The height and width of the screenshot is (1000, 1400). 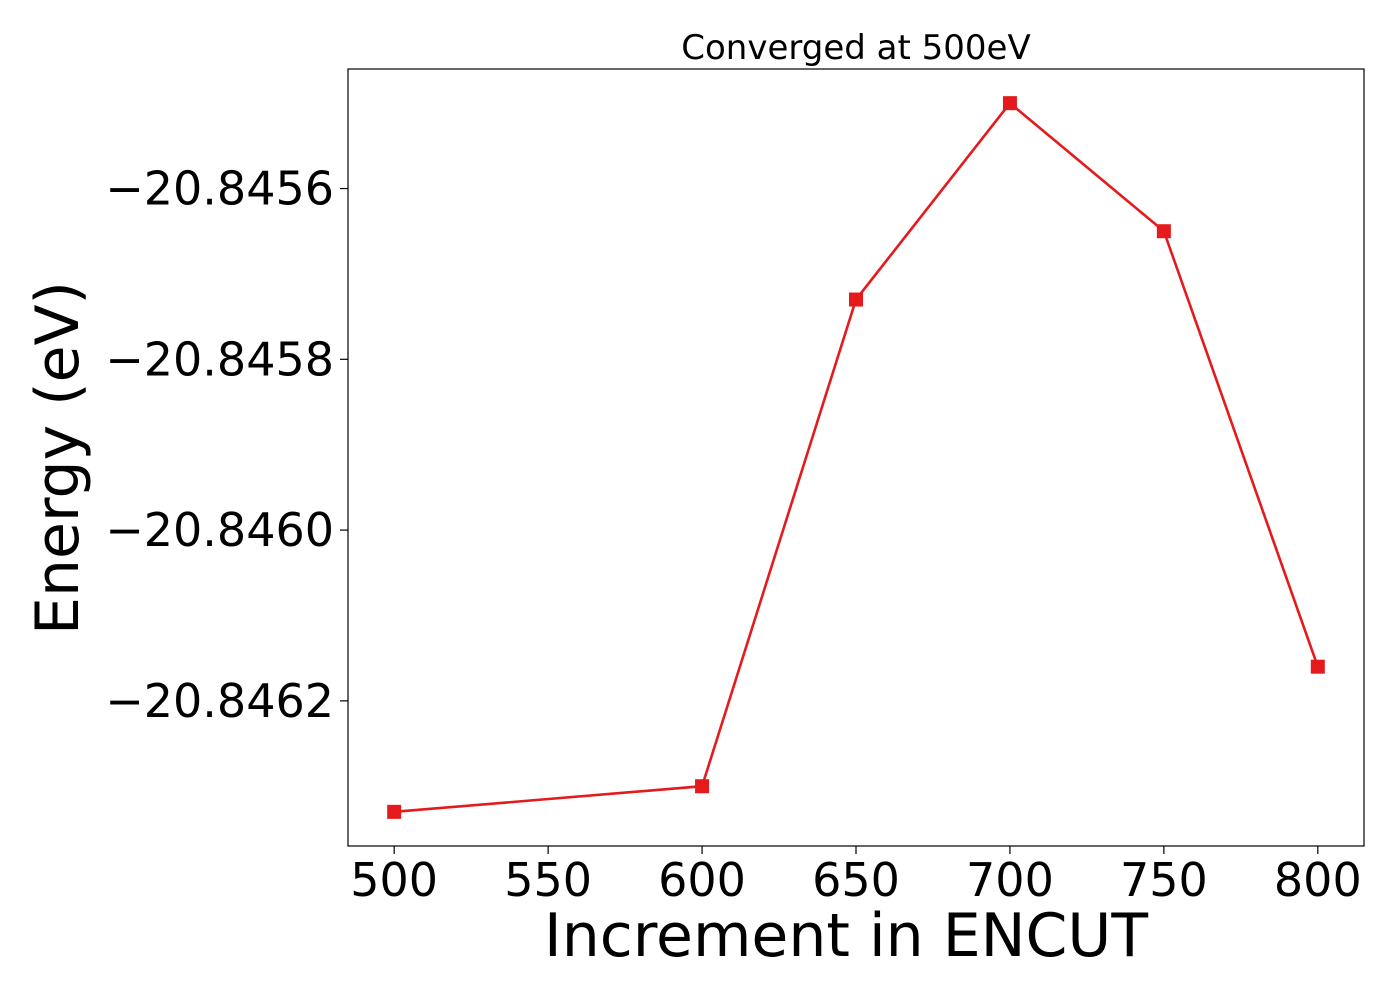 What do you see at coordinates (1318, 880) in the screenshot?
I see `x-tick-label: 800` at bounding box center [1318, 880].